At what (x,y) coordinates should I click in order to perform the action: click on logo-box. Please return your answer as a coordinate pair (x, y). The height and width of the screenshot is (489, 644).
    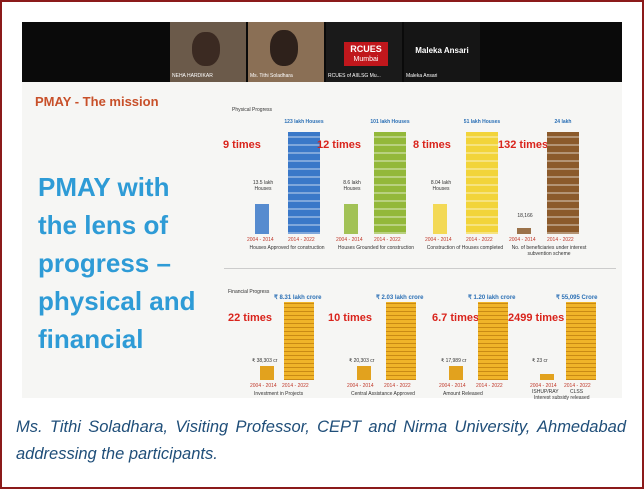
    Looking at the image, I should click on (366, 54).